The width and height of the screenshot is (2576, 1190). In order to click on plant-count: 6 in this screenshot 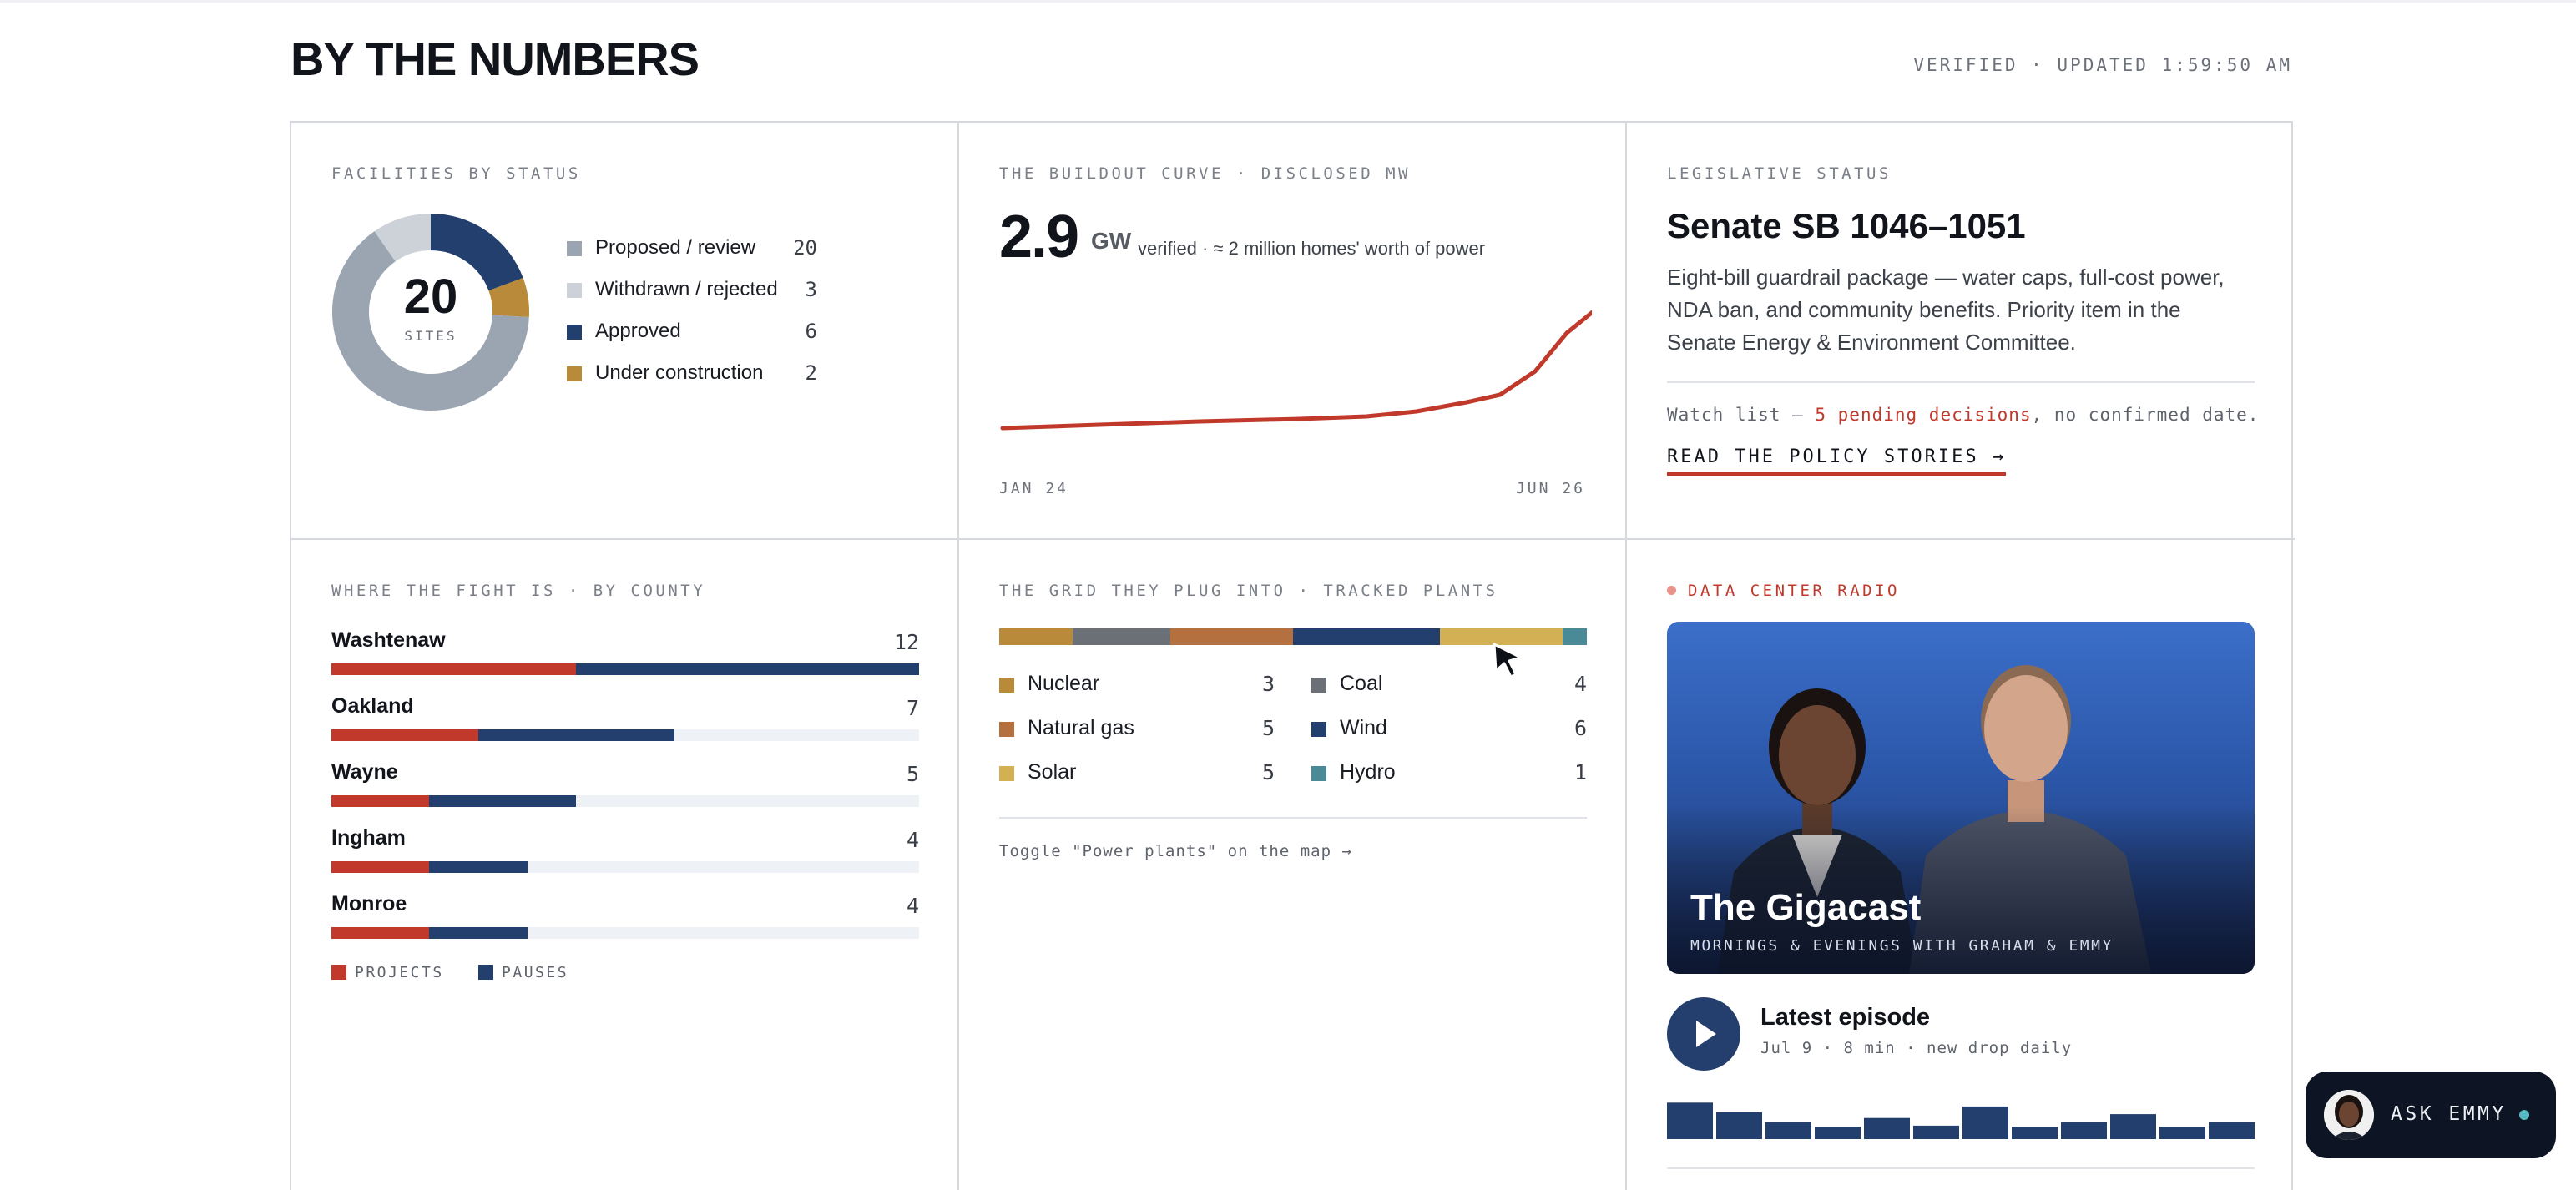, I will do `click(1580, 728)`.